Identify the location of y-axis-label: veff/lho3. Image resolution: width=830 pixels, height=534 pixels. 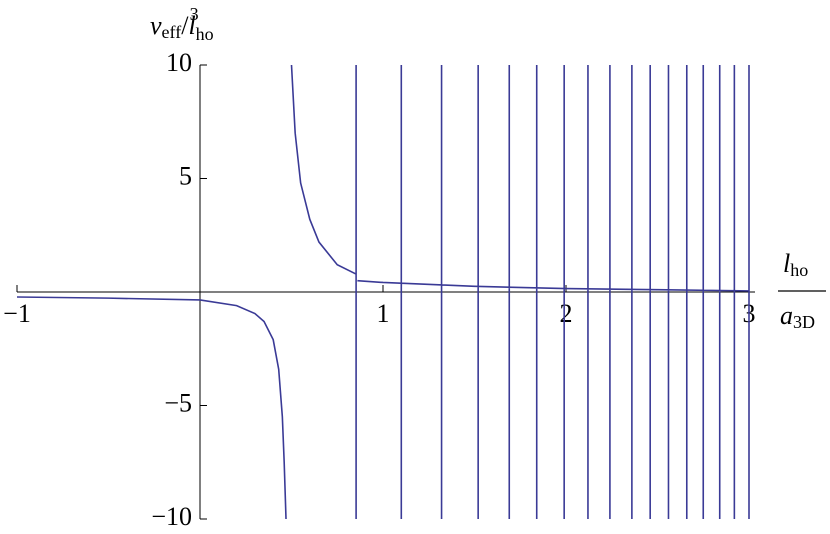
(182, 24).